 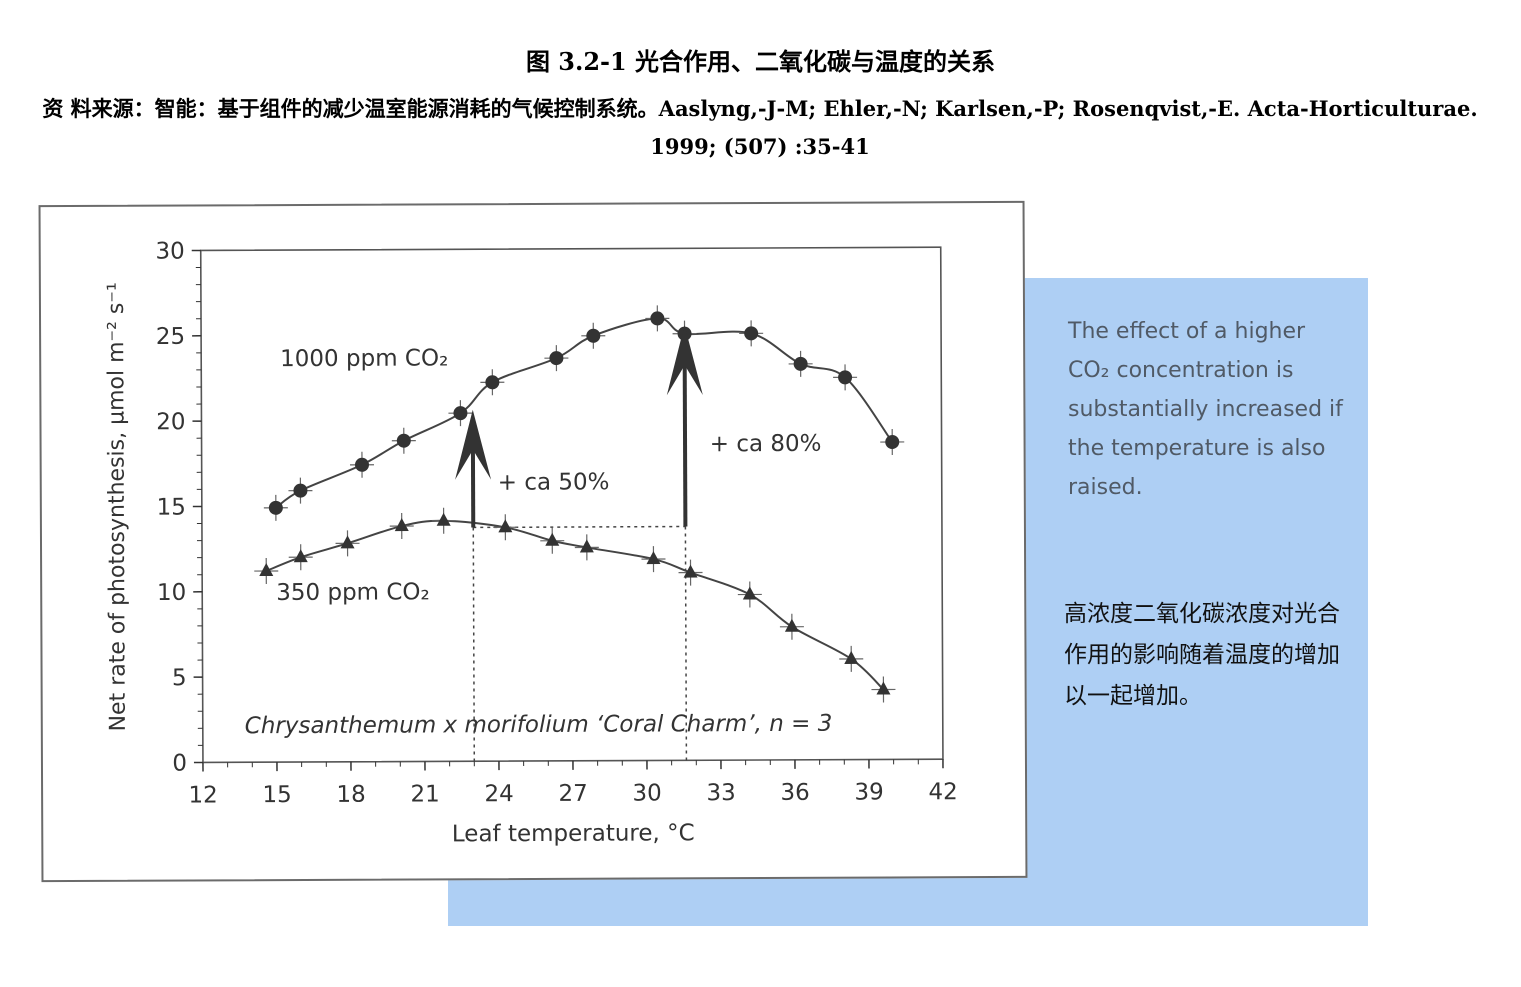 I want to click on y-tick-label: 10, so click(x=171, y=593).